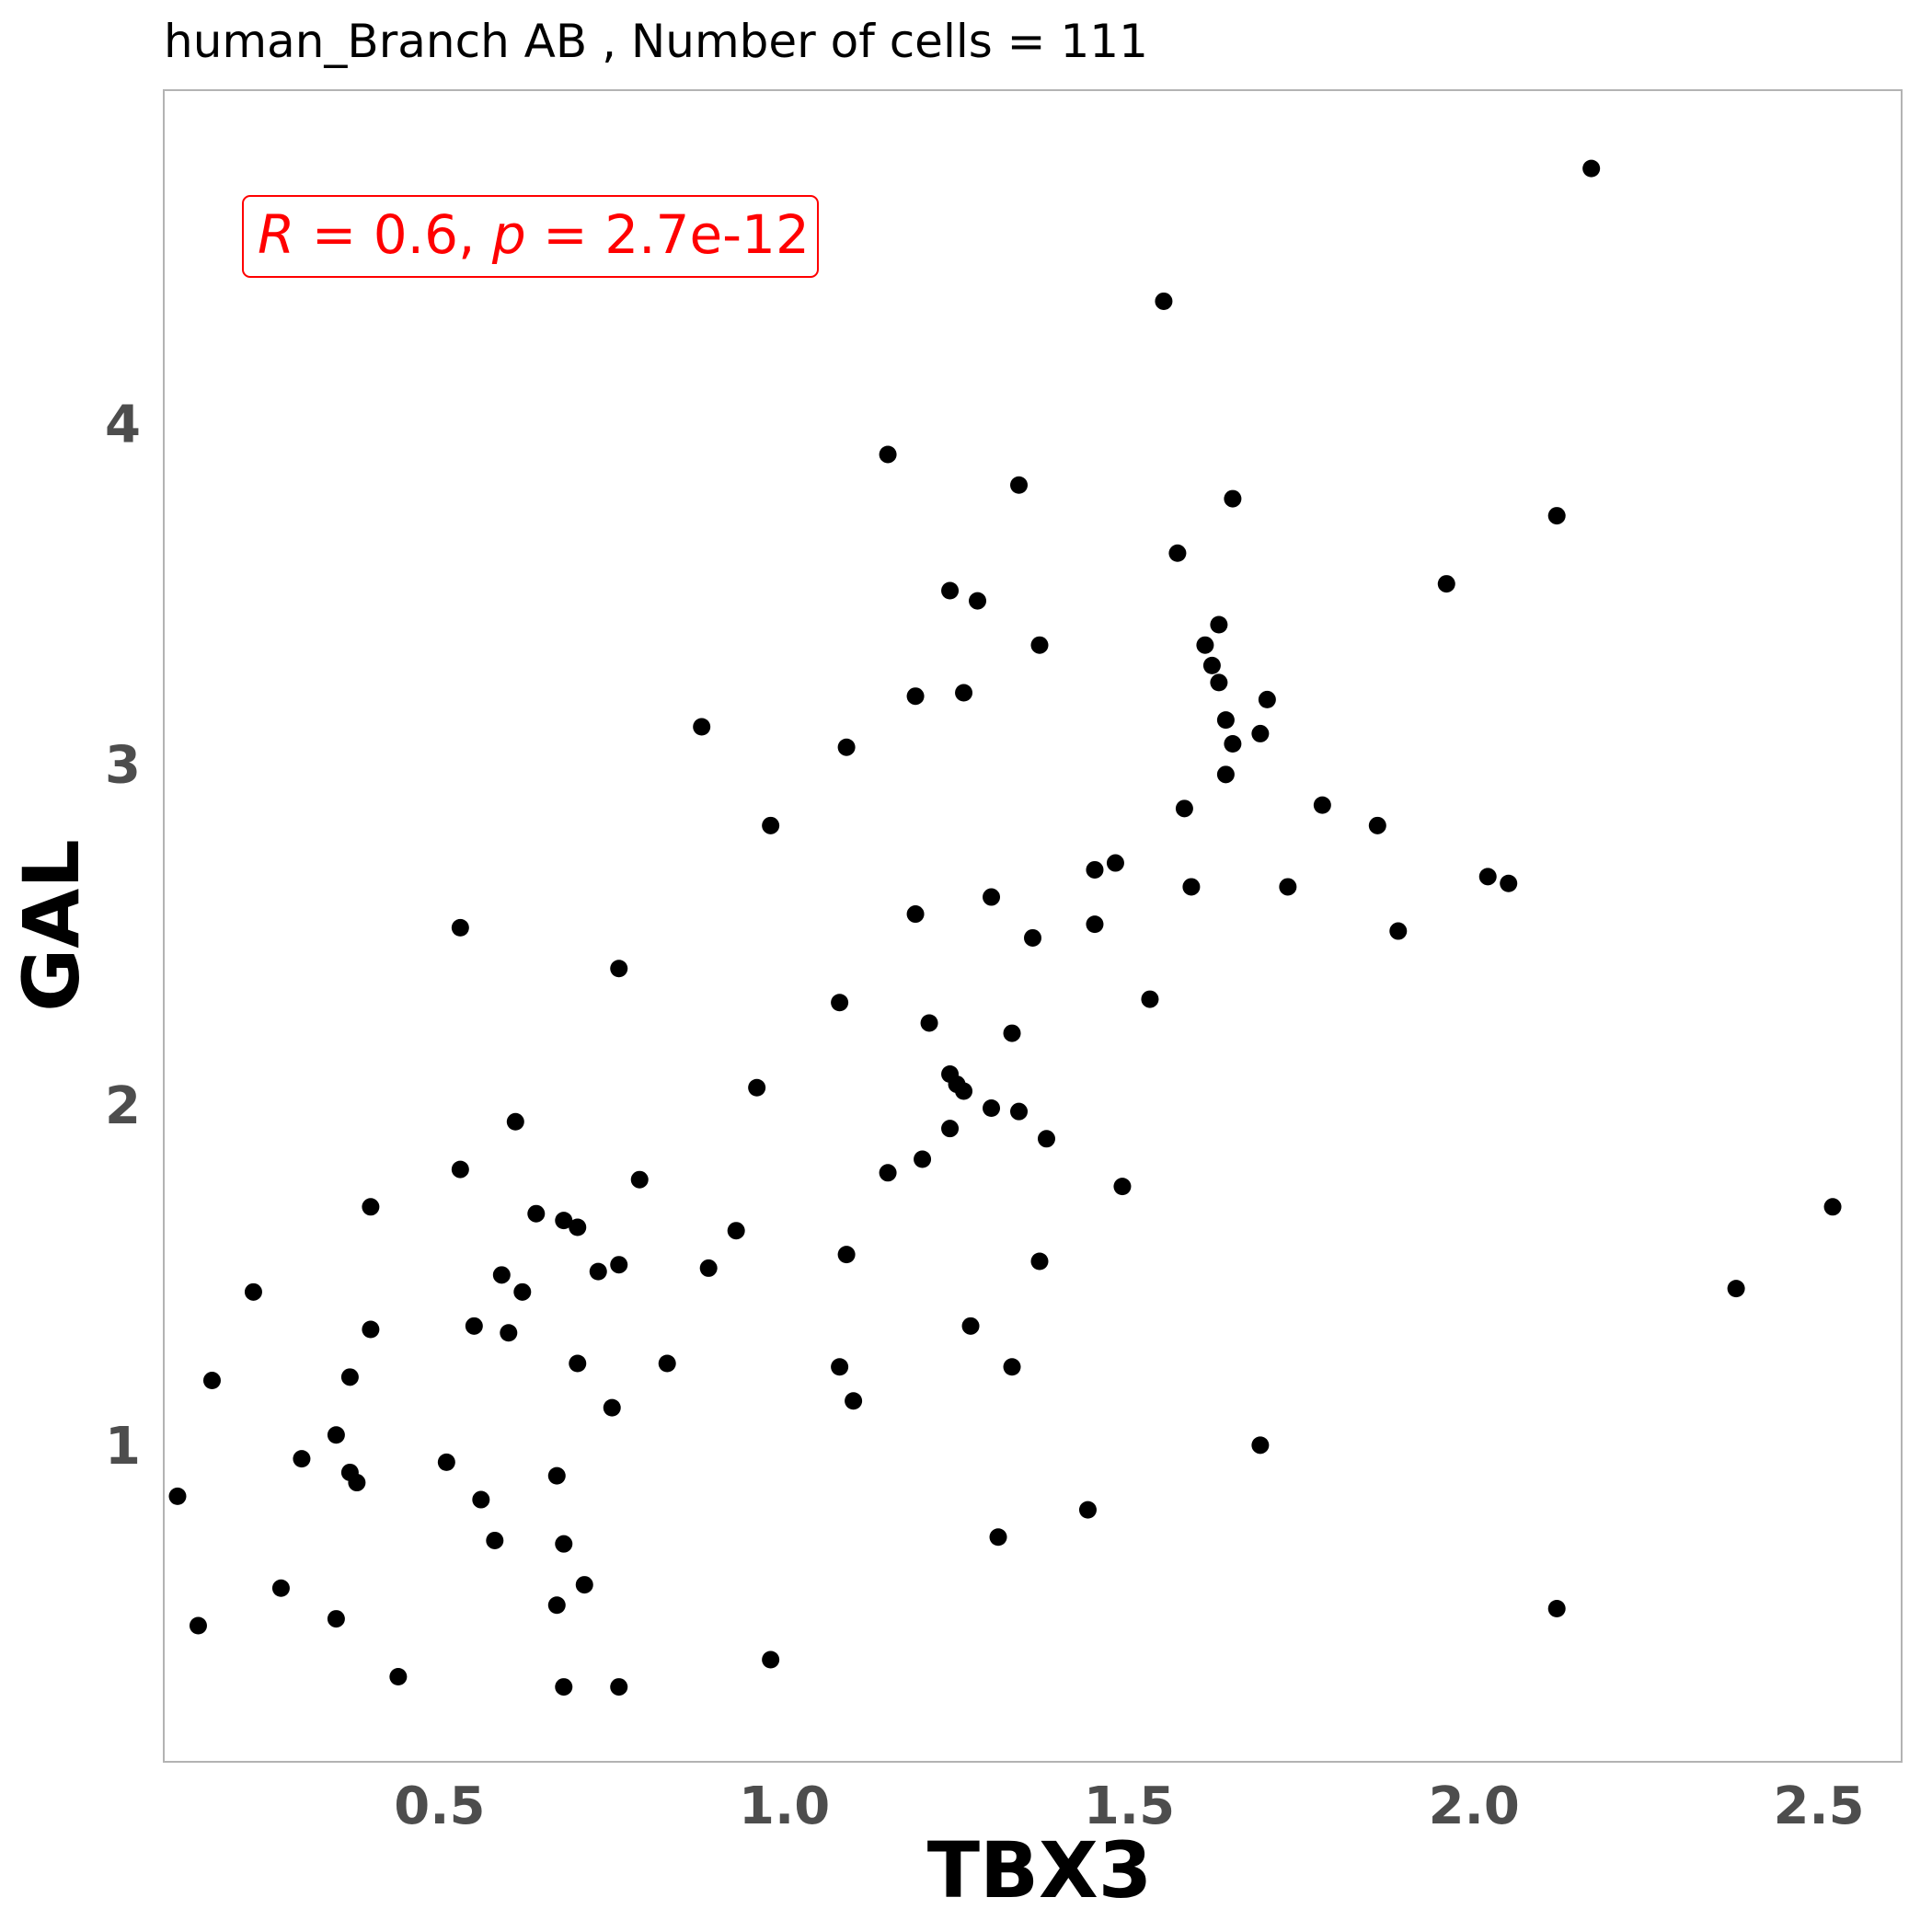 The width and height of the screenshot is (1932, 1932). I want to click on x-tick-label: 1.0, so click(784, 1806).